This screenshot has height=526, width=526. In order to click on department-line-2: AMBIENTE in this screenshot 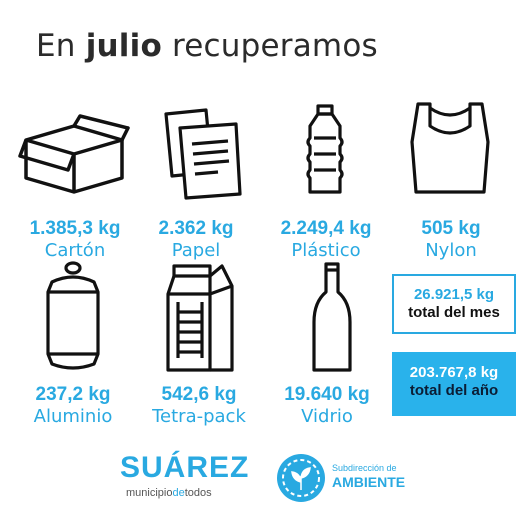, I will do `click(369, 482)`.